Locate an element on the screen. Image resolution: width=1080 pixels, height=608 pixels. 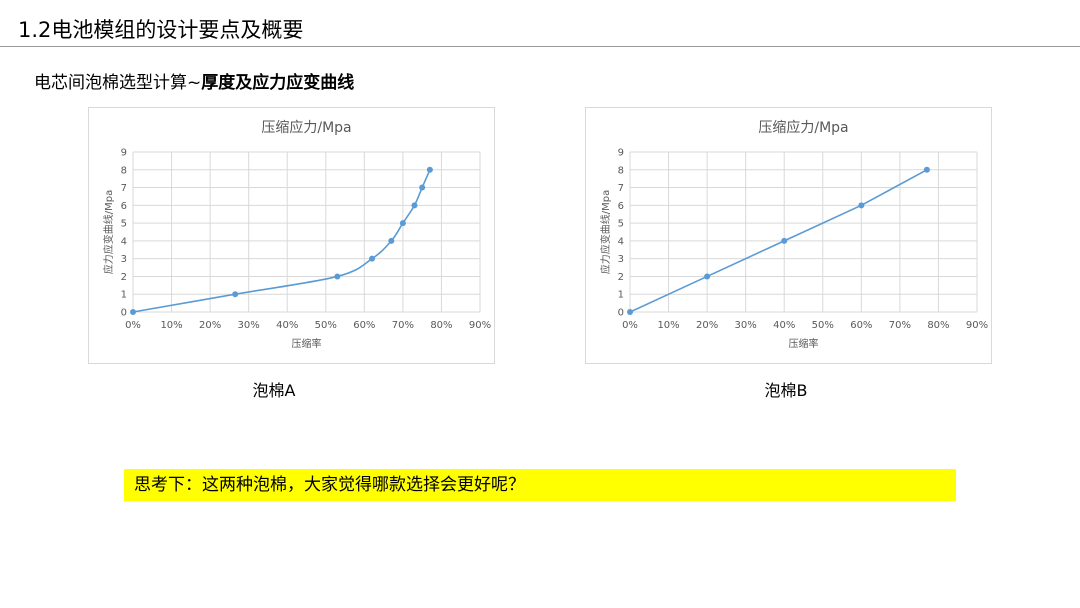
subtitle-normal-text: 电芯间泡棉选型计算~ is located at coordinates (118, 83).